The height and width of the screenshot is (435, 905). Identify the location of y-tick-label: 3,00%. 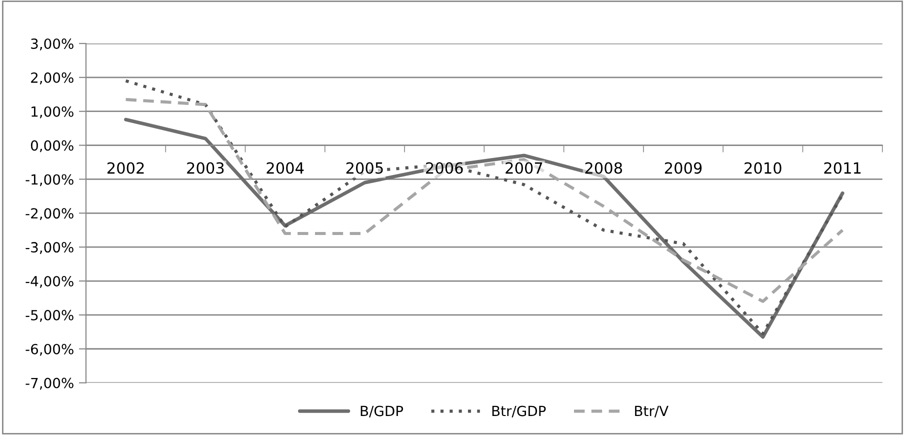
(52, 44).